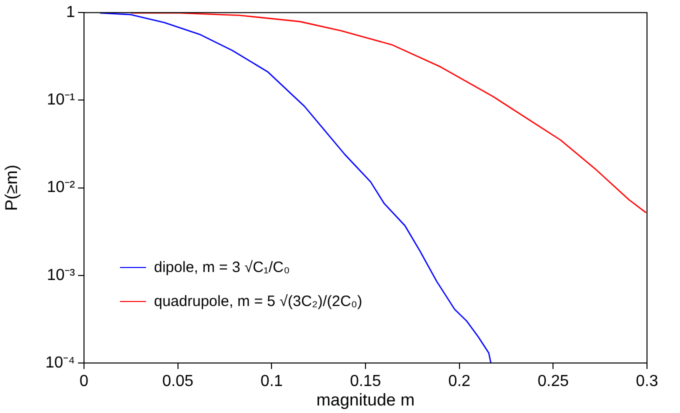 This screenshot has height=413, width=680. What do you see at coordinates (553, 381) in the screenshot?
I see `x-tick-label: 0.25` at bounding box center [553, 381].